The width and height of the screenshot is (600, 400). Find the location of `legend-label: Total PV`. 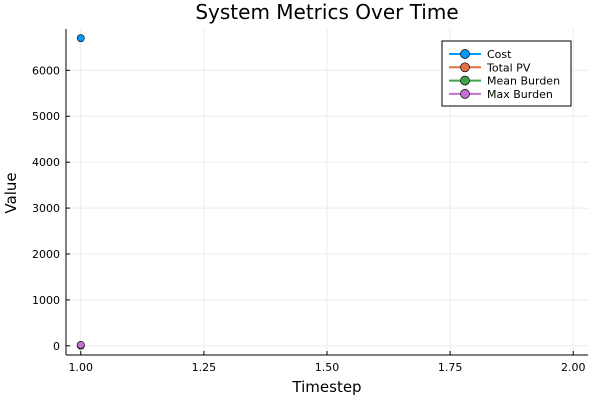

legend-label: Total PV is located at coordinates (508, 67).